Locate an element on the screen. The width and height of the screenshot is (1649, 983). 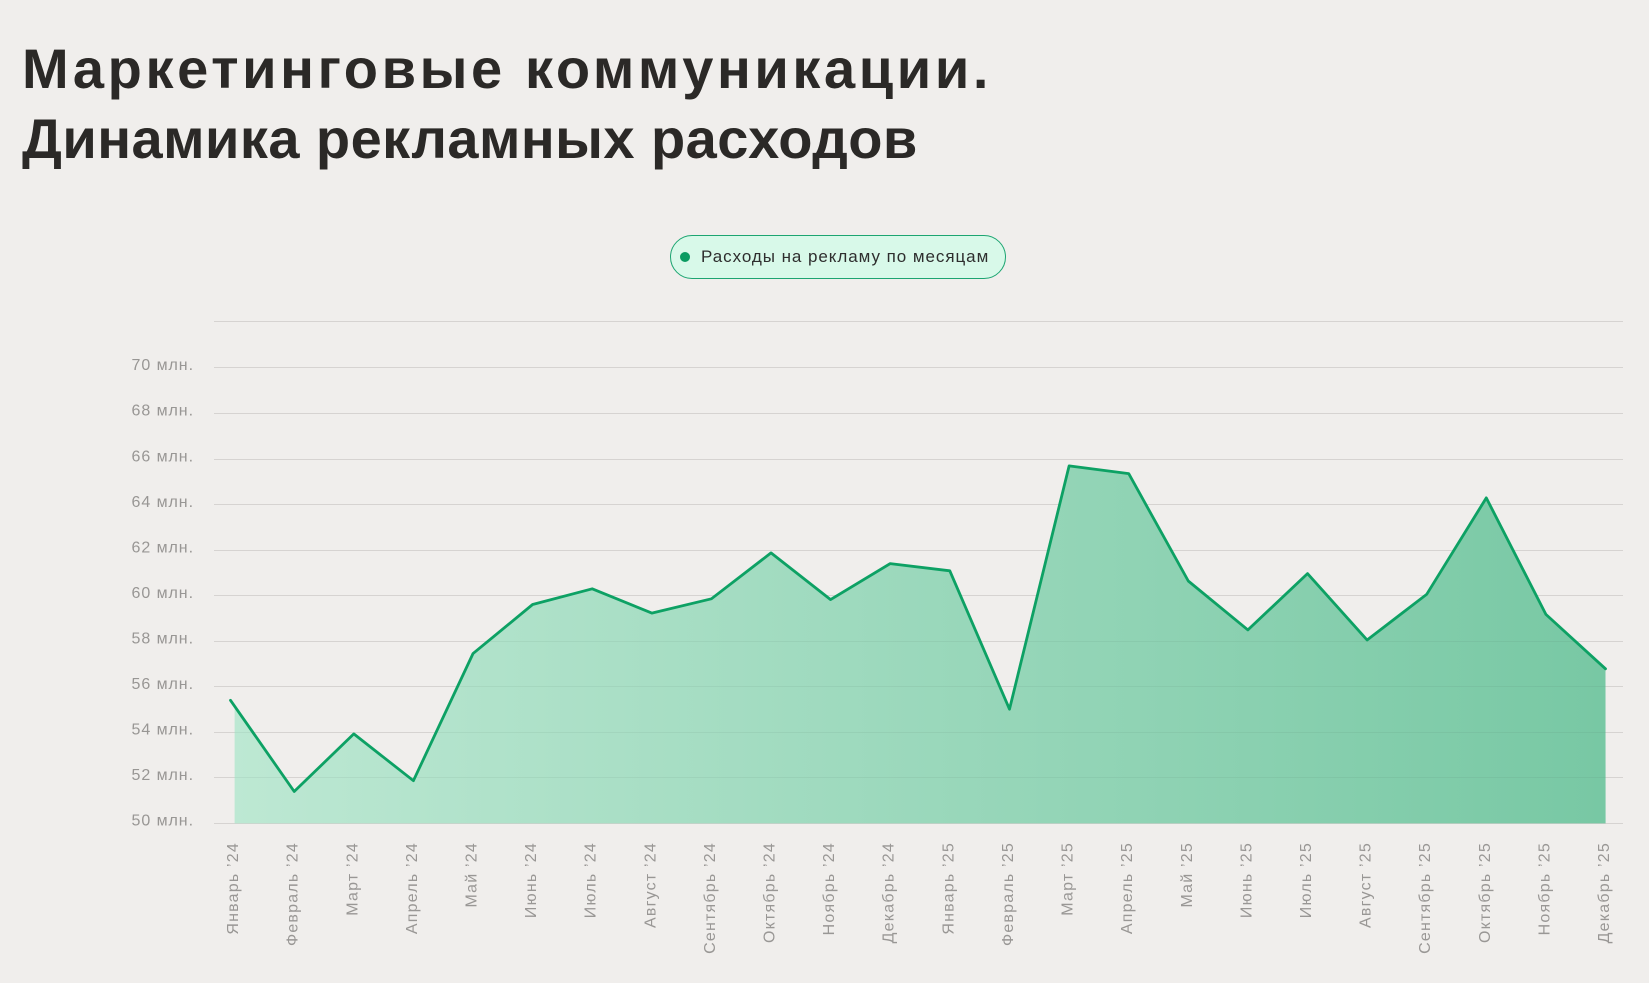
svg-text: Декабрь ’24 is located at coordinates (889, 892).